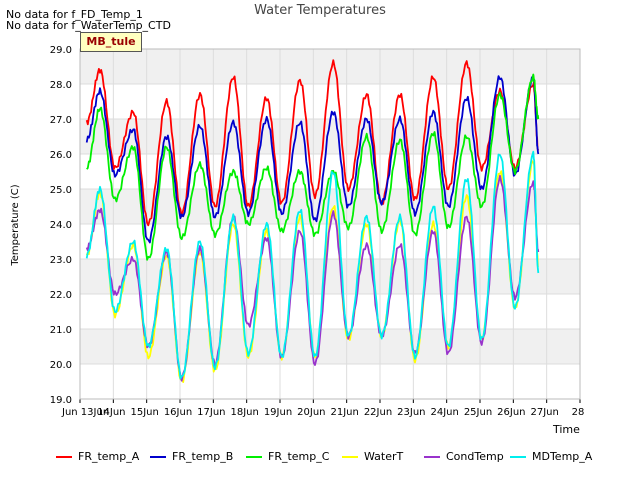 This screenshot has height=480, width=640. Describe the element at coordinates (320, 10) in the screenshot. I see `chart-title: Water Temperatures` at that location.